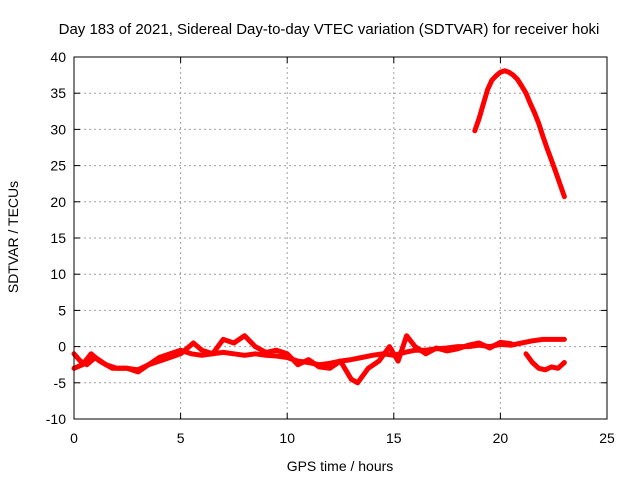 This screenshot has height=480, width=640. Describe the element at coordinates (56, 419) in the screenshot. I see `y-tick-label: -10` at that location.